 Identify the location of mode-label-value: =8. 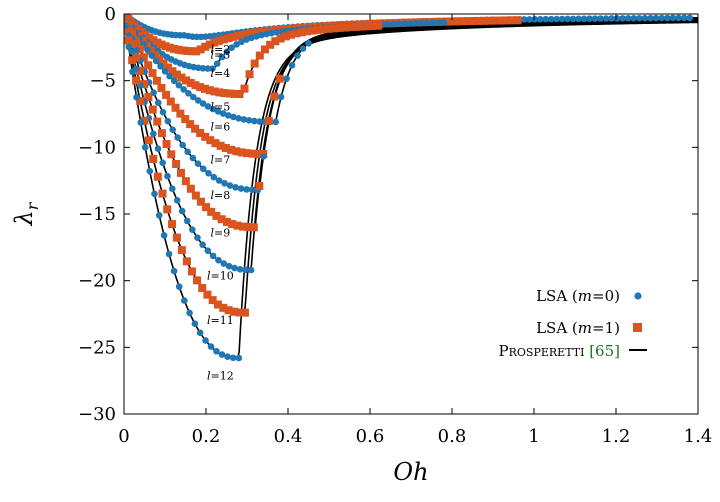
(222, 195).